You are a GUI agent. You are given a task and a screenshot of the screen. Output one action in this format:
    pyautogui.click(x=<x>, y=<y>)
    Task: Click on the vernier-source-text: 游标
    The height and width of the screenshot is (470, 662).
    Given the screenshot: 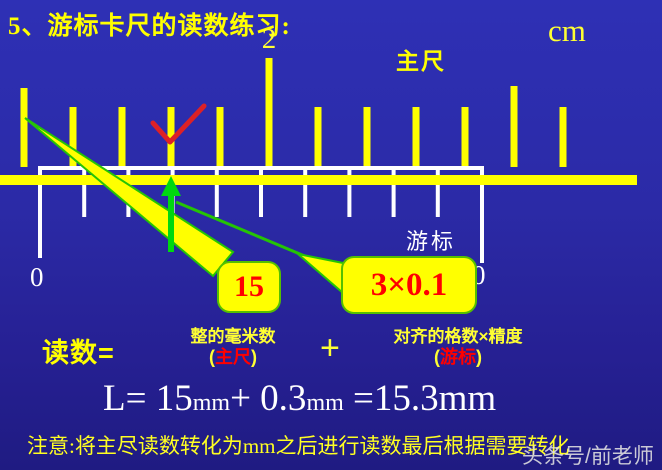 What is the action you would take?
    pyautogui.click(x=458, y=357)
    